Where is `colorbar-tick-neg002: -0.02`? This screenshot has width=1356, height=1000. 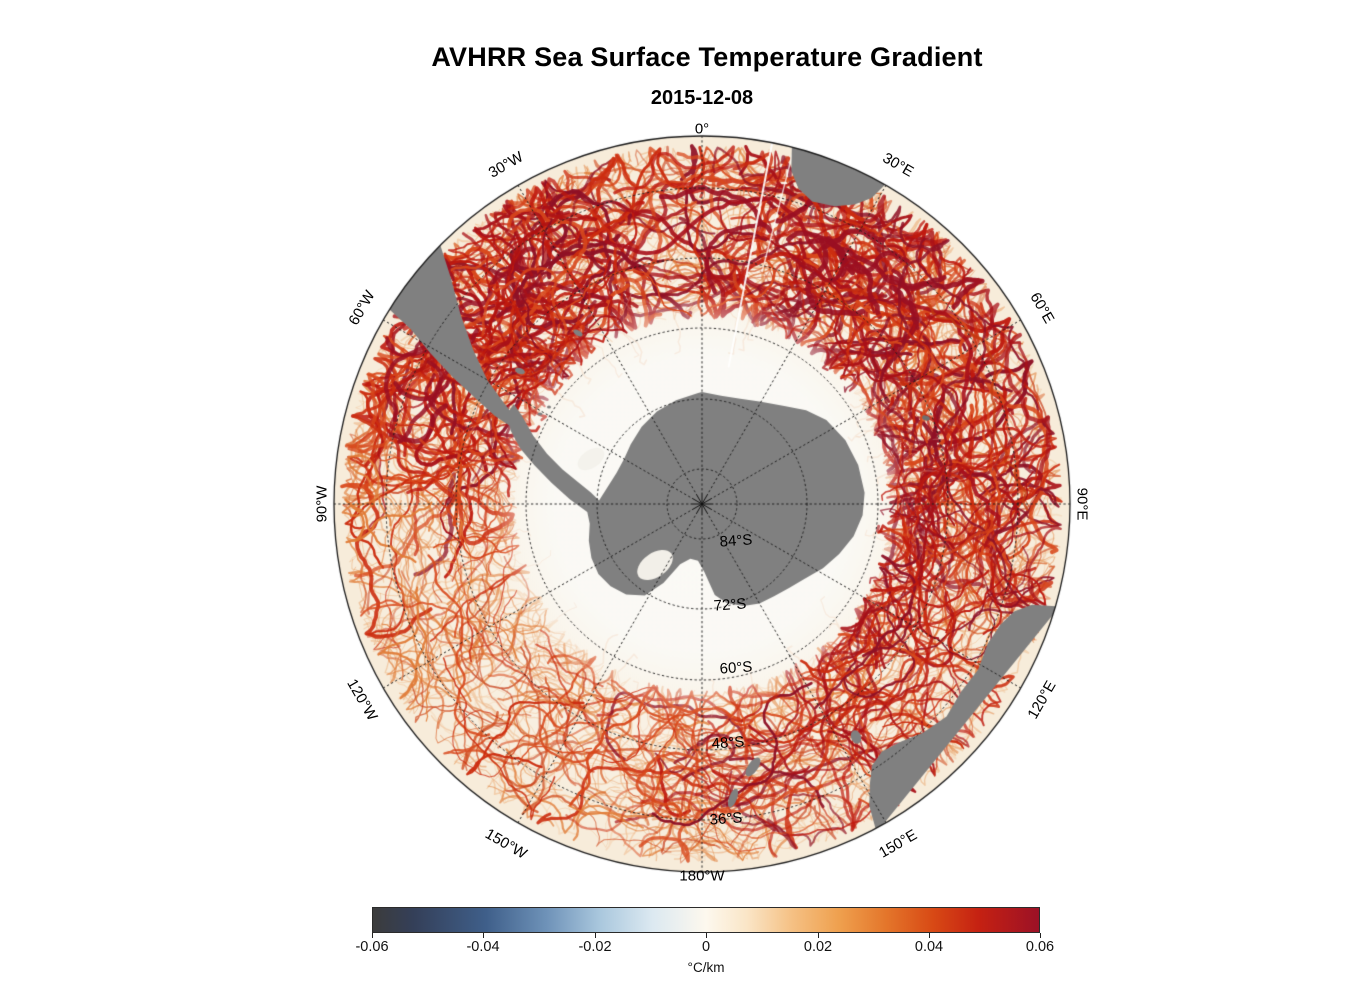
colorbar-tick-neg002: -0.02 is located at coordinates (595, 947).